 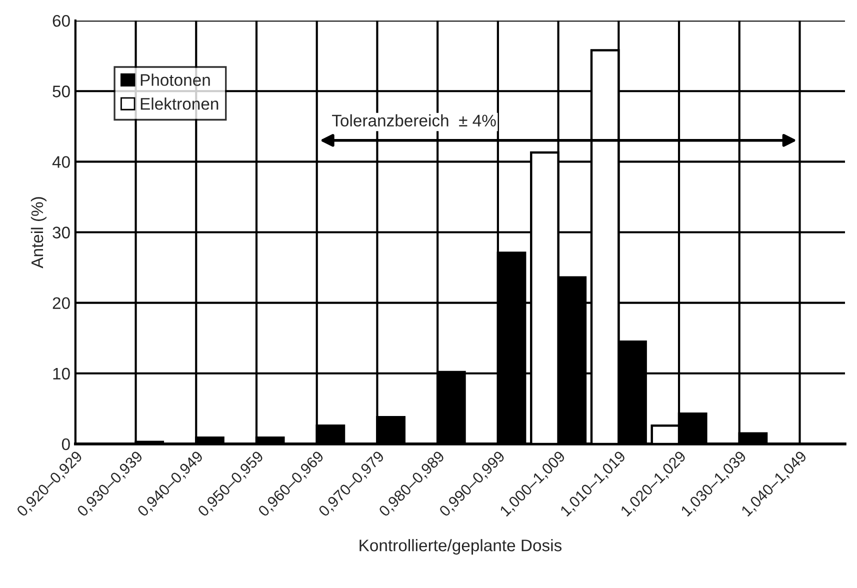 I want to click on annotation: Toleranzbereich ± 4%, so click(x=414, y=120).